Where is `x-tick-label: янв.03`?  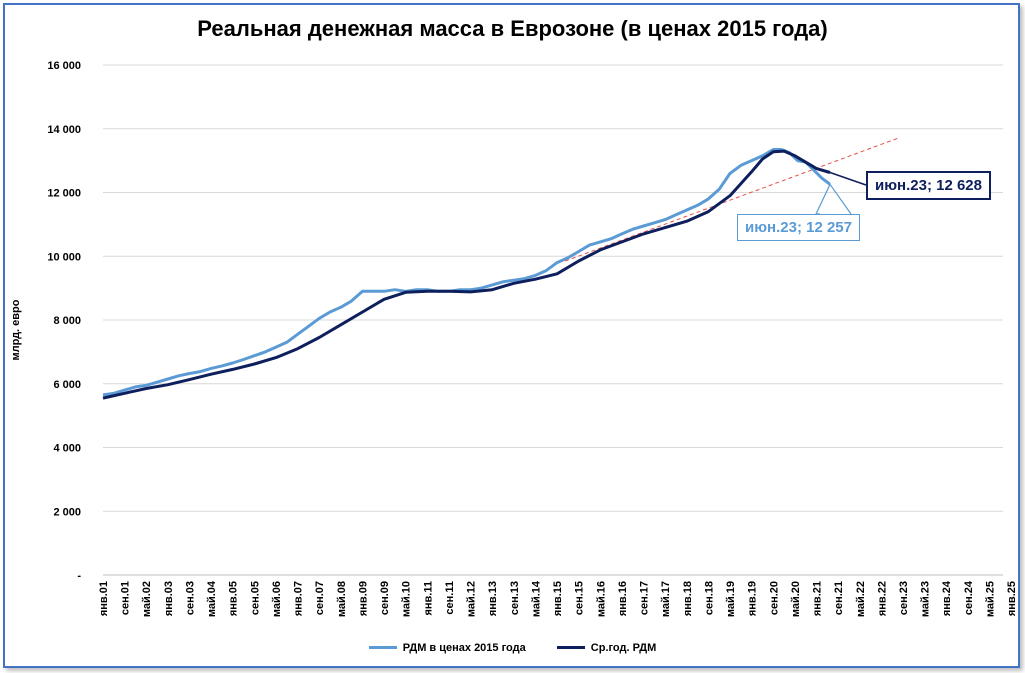
x-tick-label: янв.03 is located at coordinates (169, 598).